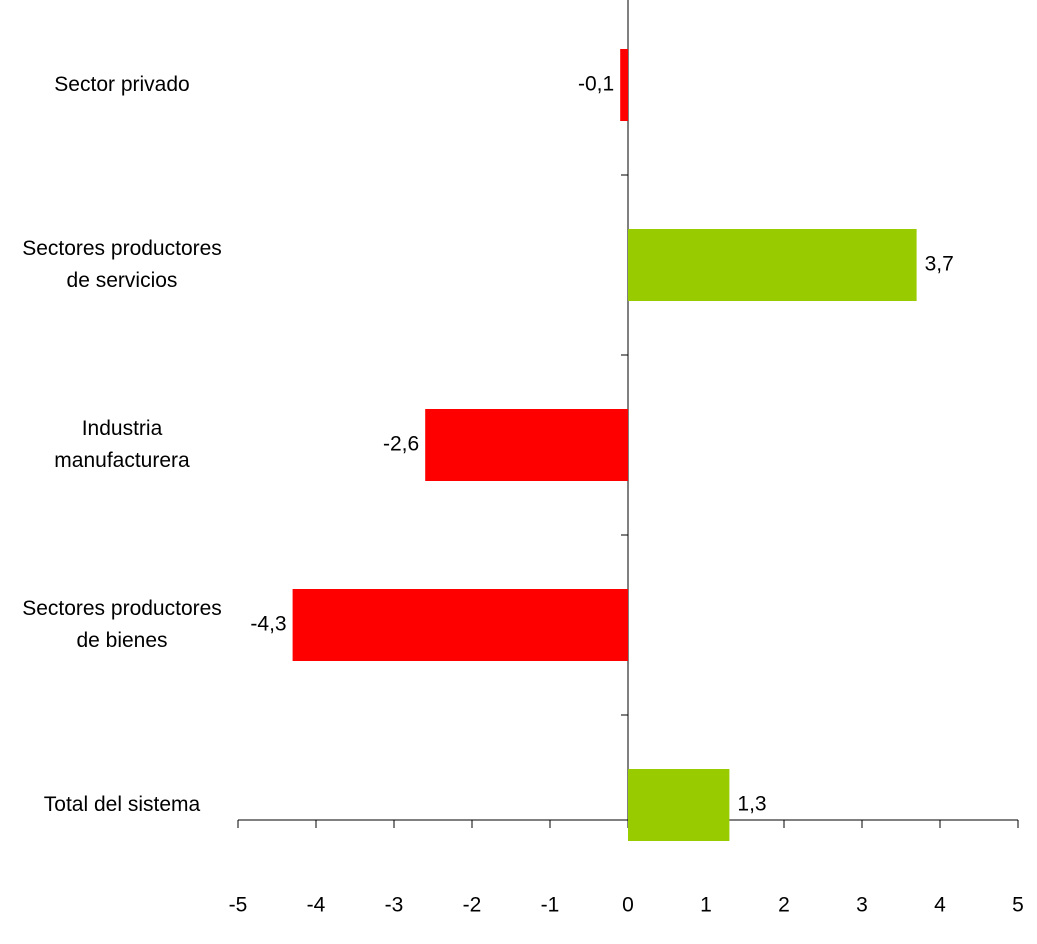 The width and height of the screenshot is (1037, 944). I want to click on x-tick-label: -1, so click(550, 905).